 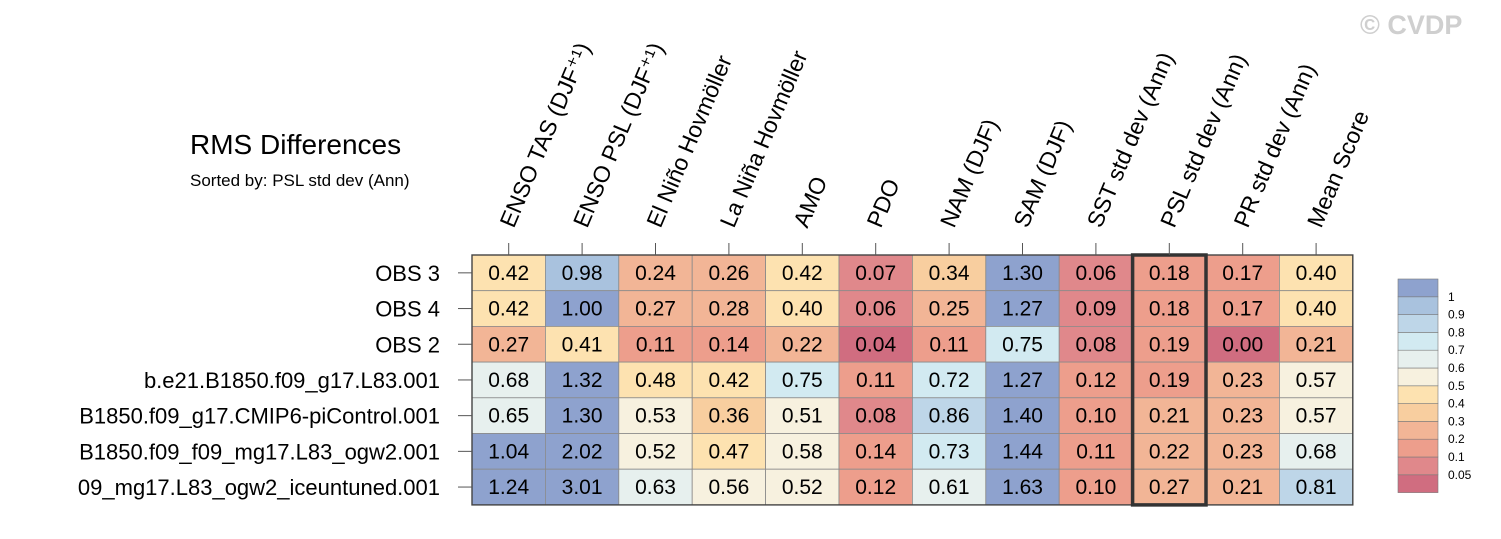 I want to click on cell-value-label: 0.58, so click(x=802, y=451).